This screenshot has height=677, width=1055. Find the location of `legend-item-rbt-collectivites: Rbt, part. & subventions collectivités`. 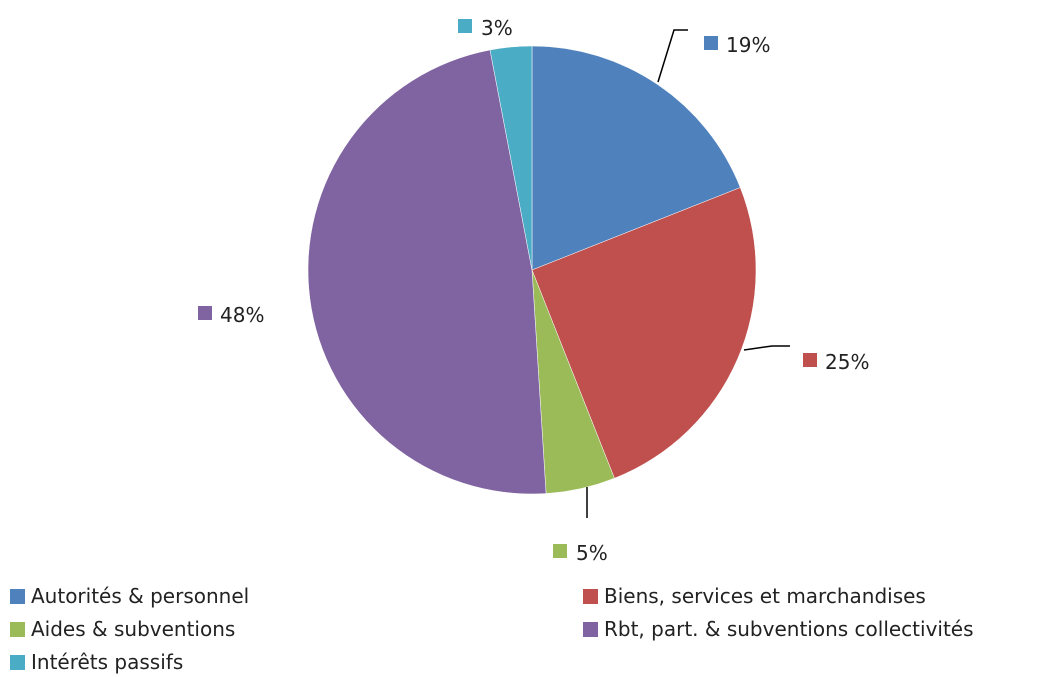

legend-item-rbt-collectivites: Rbt, part. & subventions collectivités is located at coordinates (778, 629).